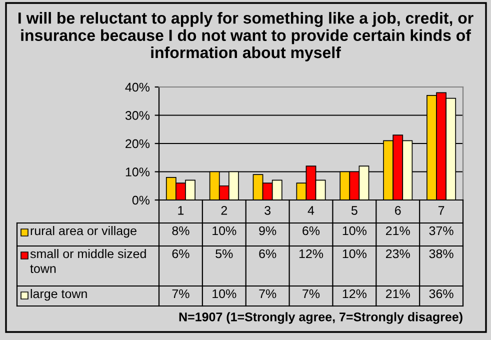  What do you see at coordinates (441, 293) in the screenshot?
I see `data-label: 36%` at bounding box center [441, 293].